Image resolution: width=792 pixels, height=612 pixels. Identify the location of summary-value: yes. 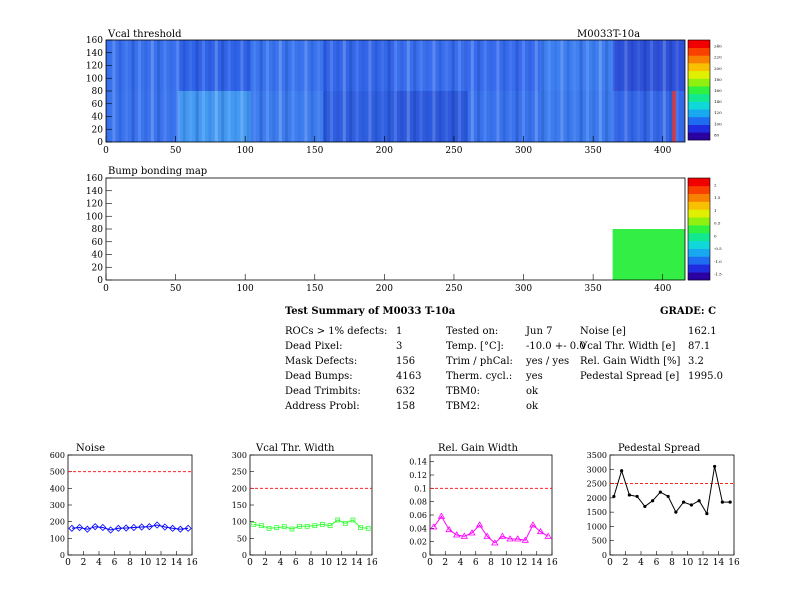
(534, 376).